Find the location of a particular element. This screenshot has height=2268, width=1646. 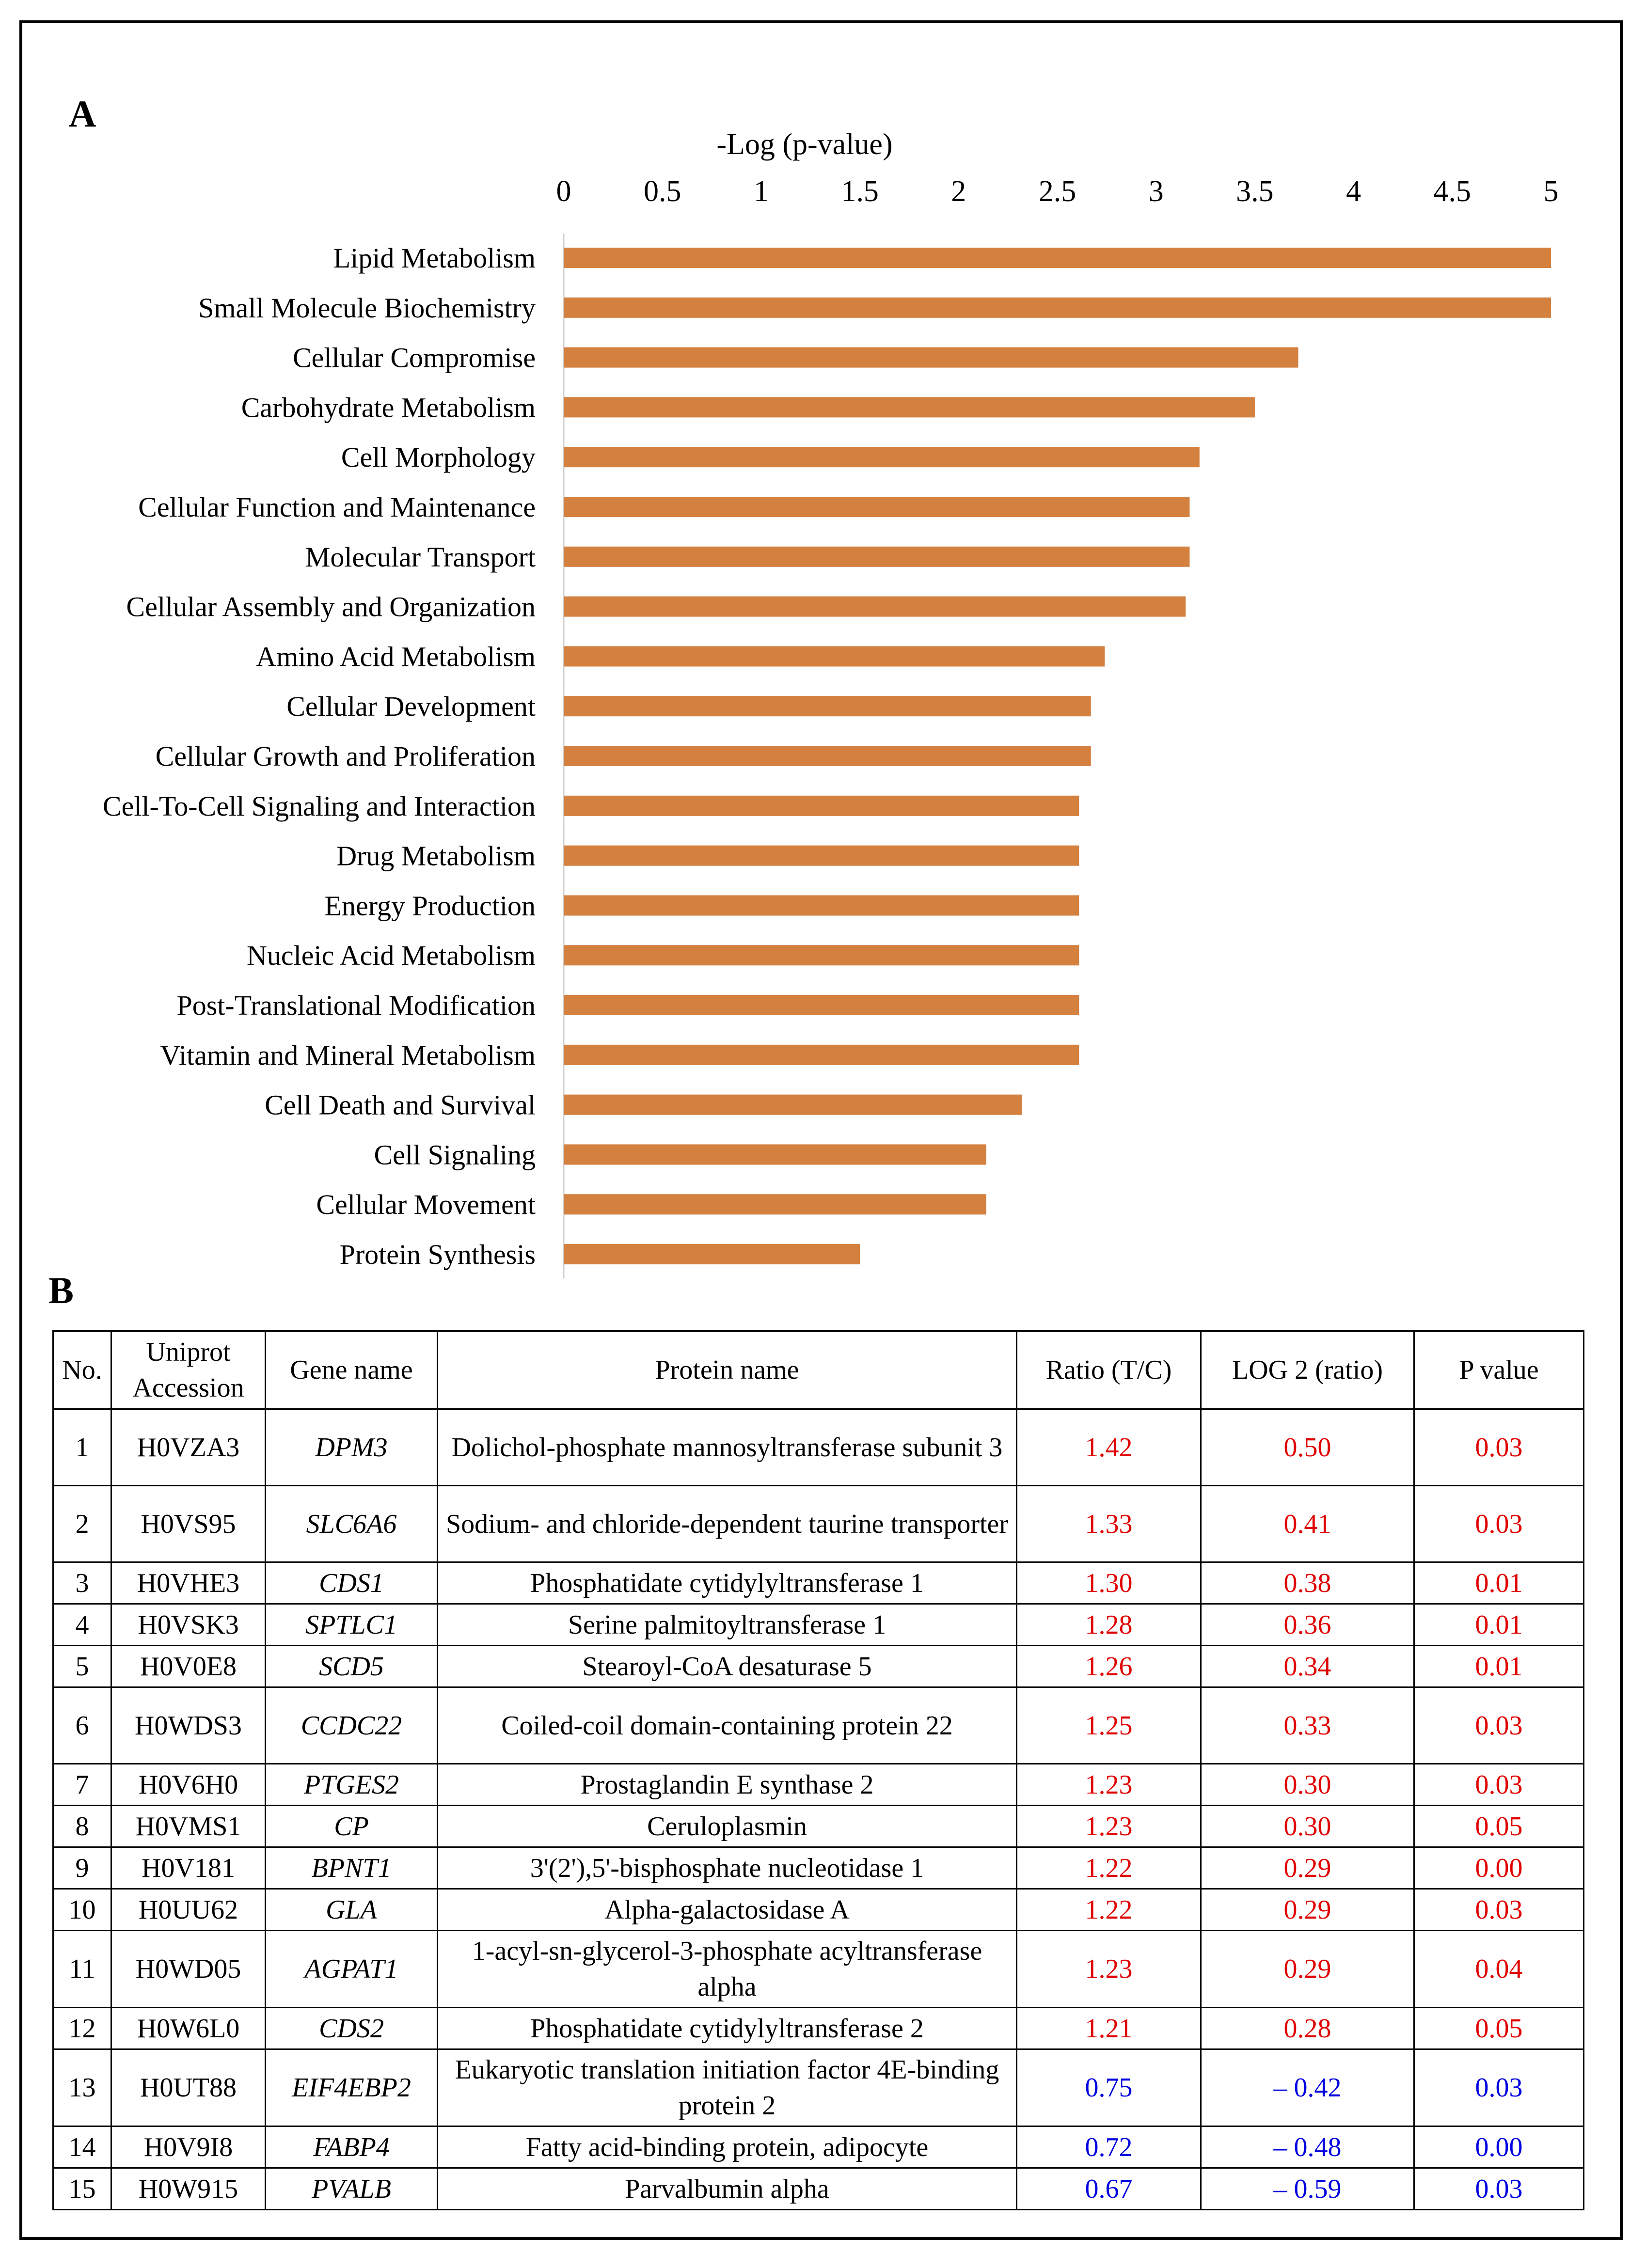

cell-ratio: 1.28 is located at coordinates (1109, 1624).